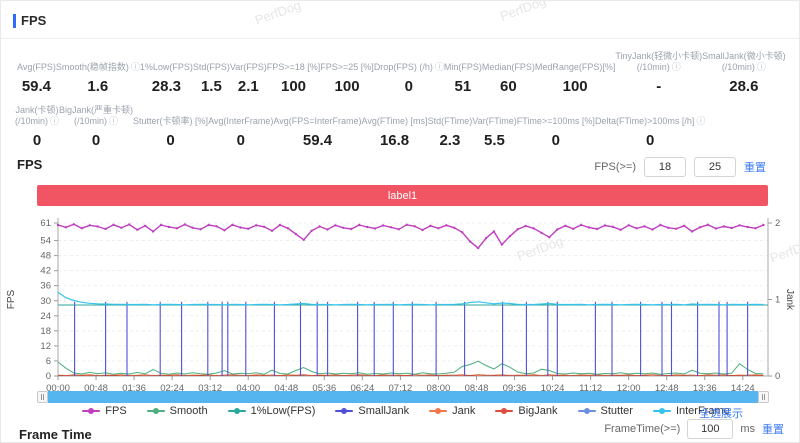 This screenshot has width=800, height=443. I want to click on legend-item-jank: Jank, so click(452, 411).